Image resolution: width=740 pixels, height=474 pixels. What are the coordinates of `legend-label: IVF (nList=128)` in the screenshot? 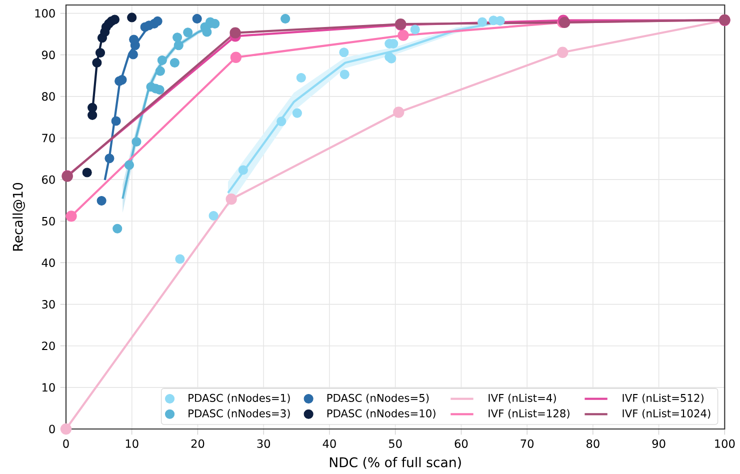 It's located at (529, 414).